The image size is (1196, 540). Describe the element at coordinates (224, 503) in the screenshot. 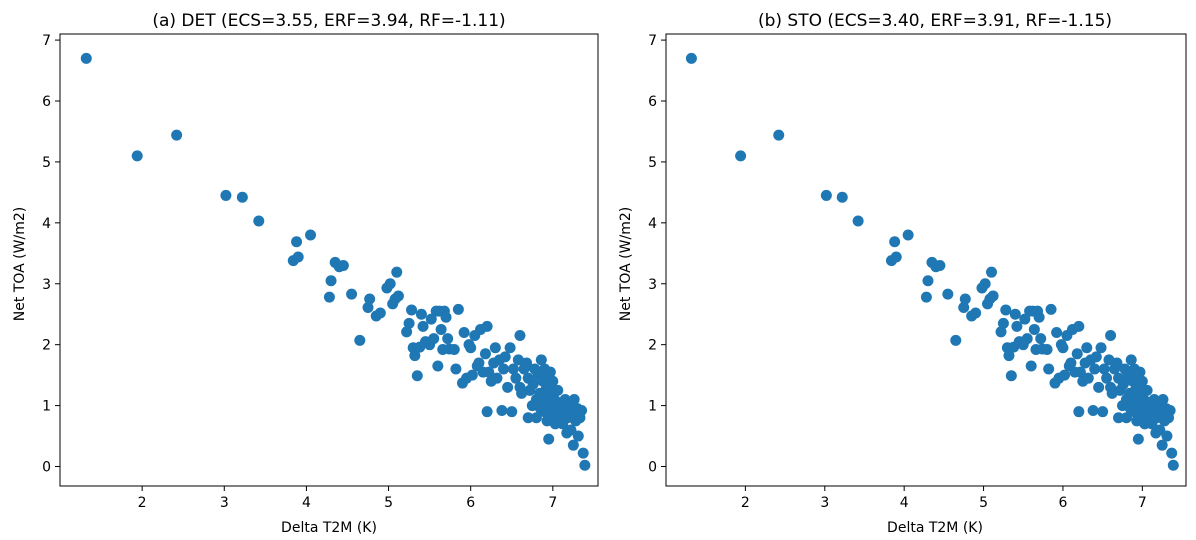

I see `x-tick-label: 3` at that location.